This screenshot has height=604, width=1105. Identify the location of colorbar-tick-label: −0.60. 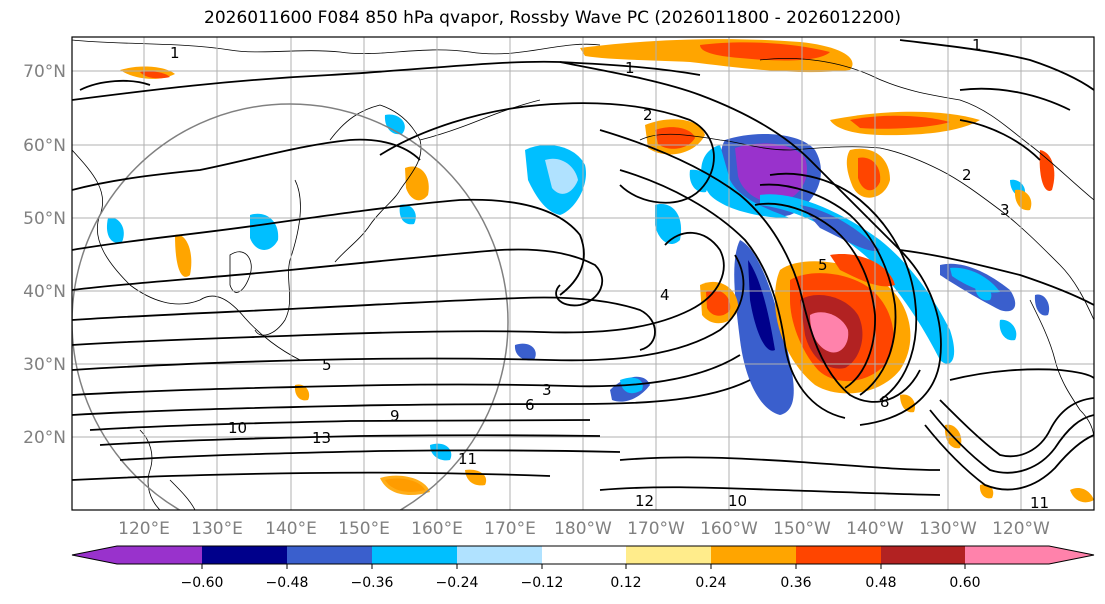
(202, 583).